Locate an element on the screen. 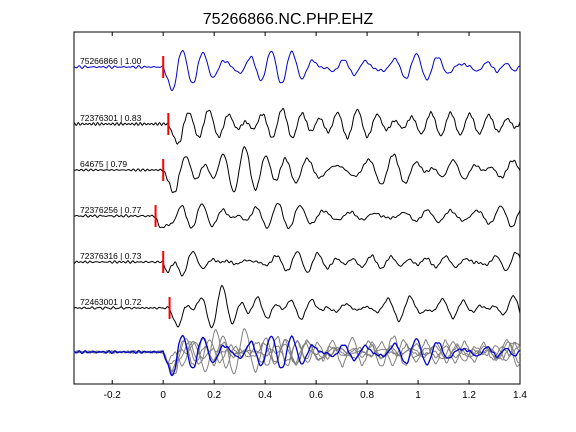 Image resolution: width=576 pixels, height=432 pixels. trace-label: 64675 | 0.79 is located at coordinates (103, 164).